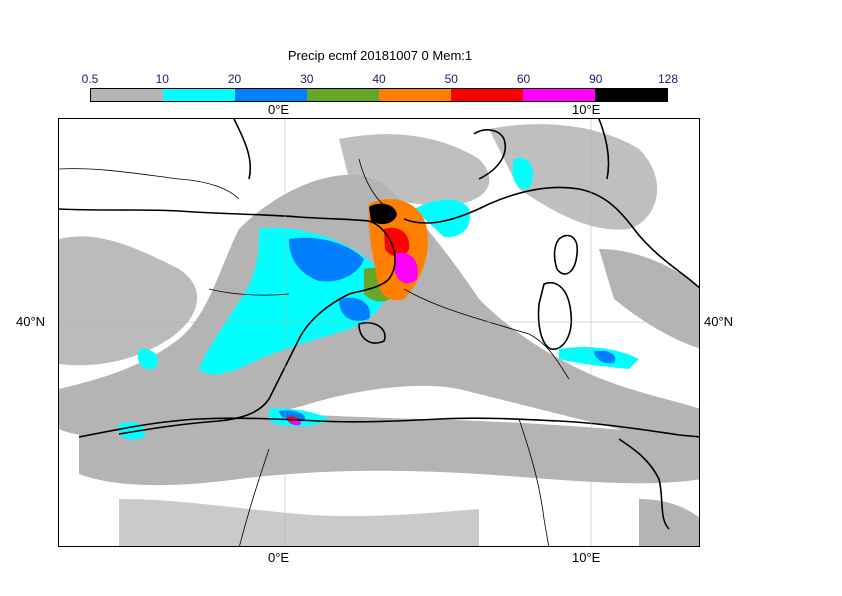 The image size is (842, 596). I want to click on lon-label-bottom-10: 10°E, so click(586, 557).